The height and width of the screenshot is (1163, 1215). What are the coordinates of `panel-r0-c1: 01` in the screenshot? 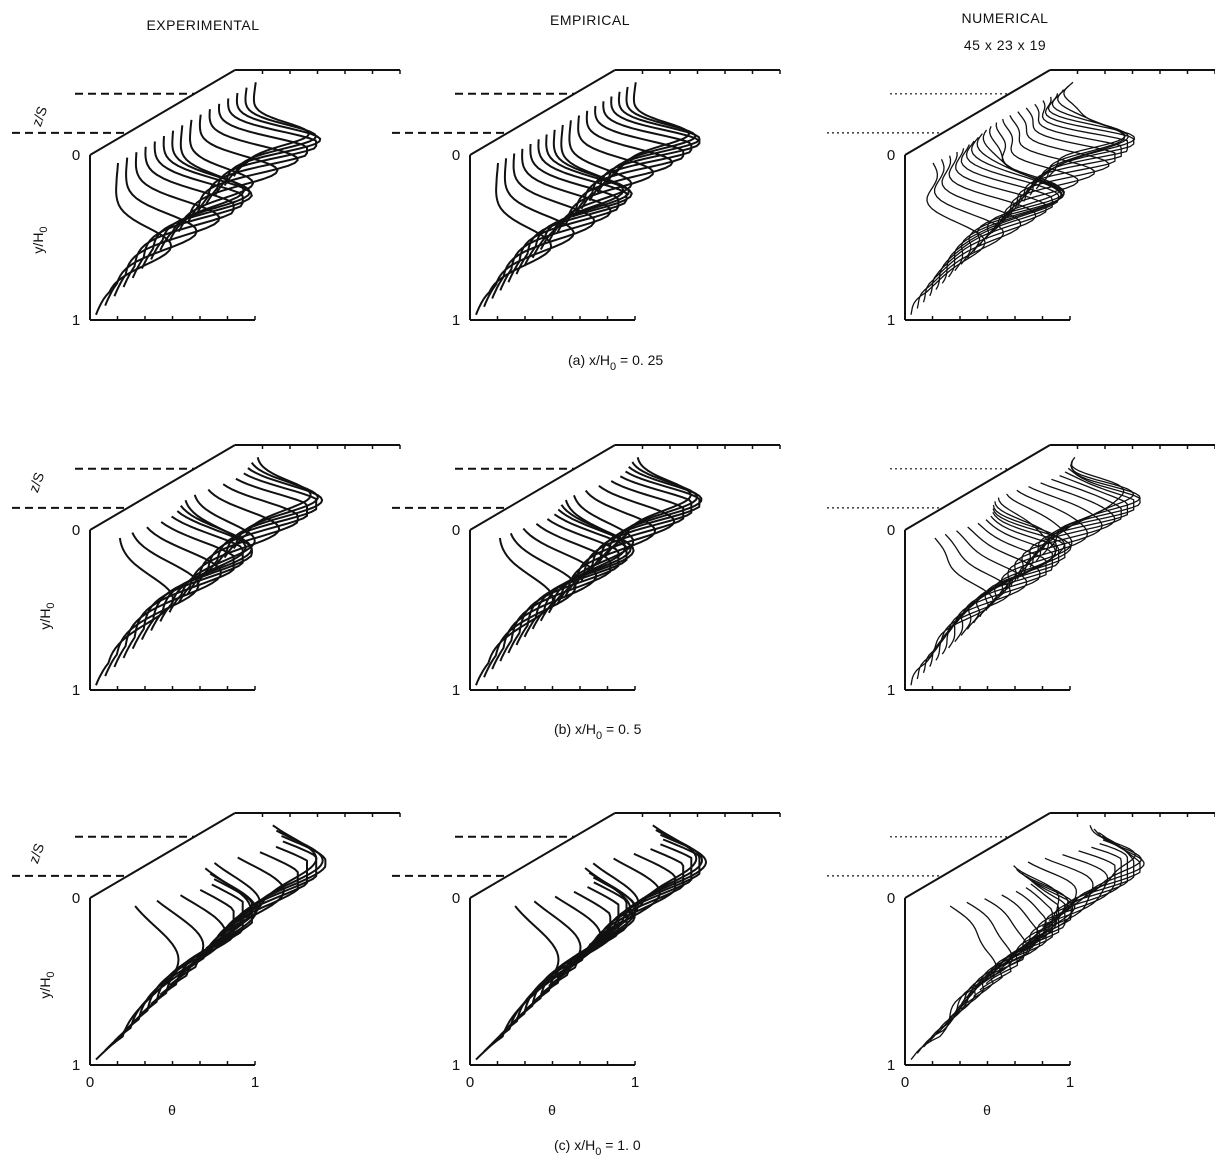 It's located at (586, 199).